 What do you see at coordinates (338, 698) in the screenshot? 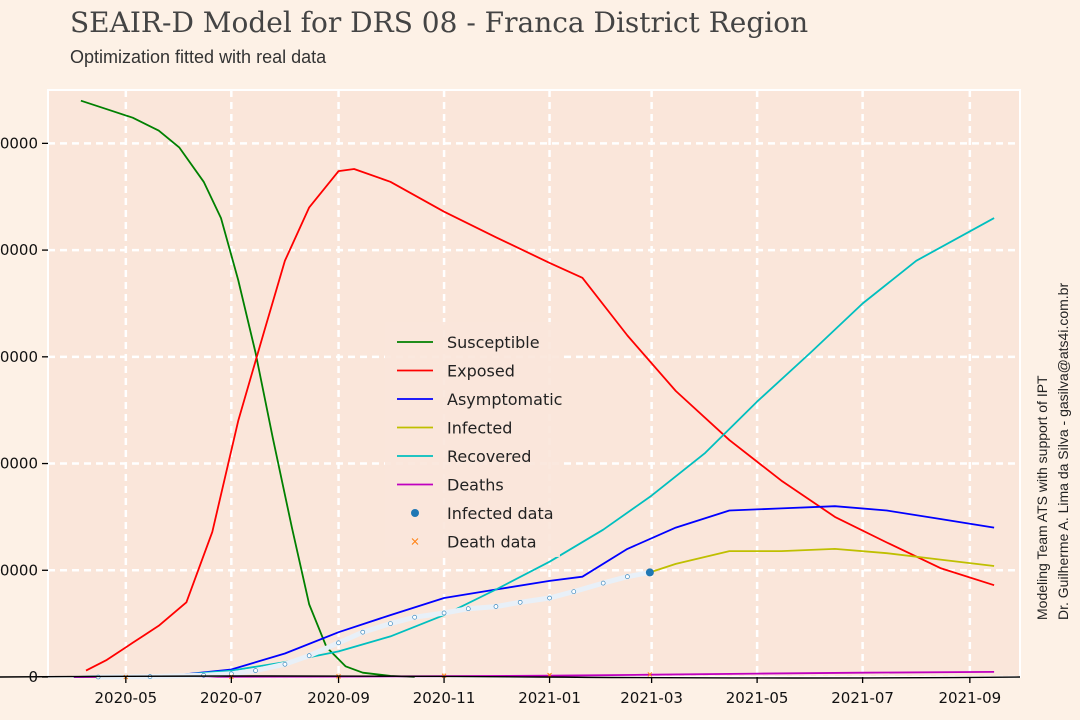
I see `x-tick-label: 2020-09` at bounding box center [338, 698].